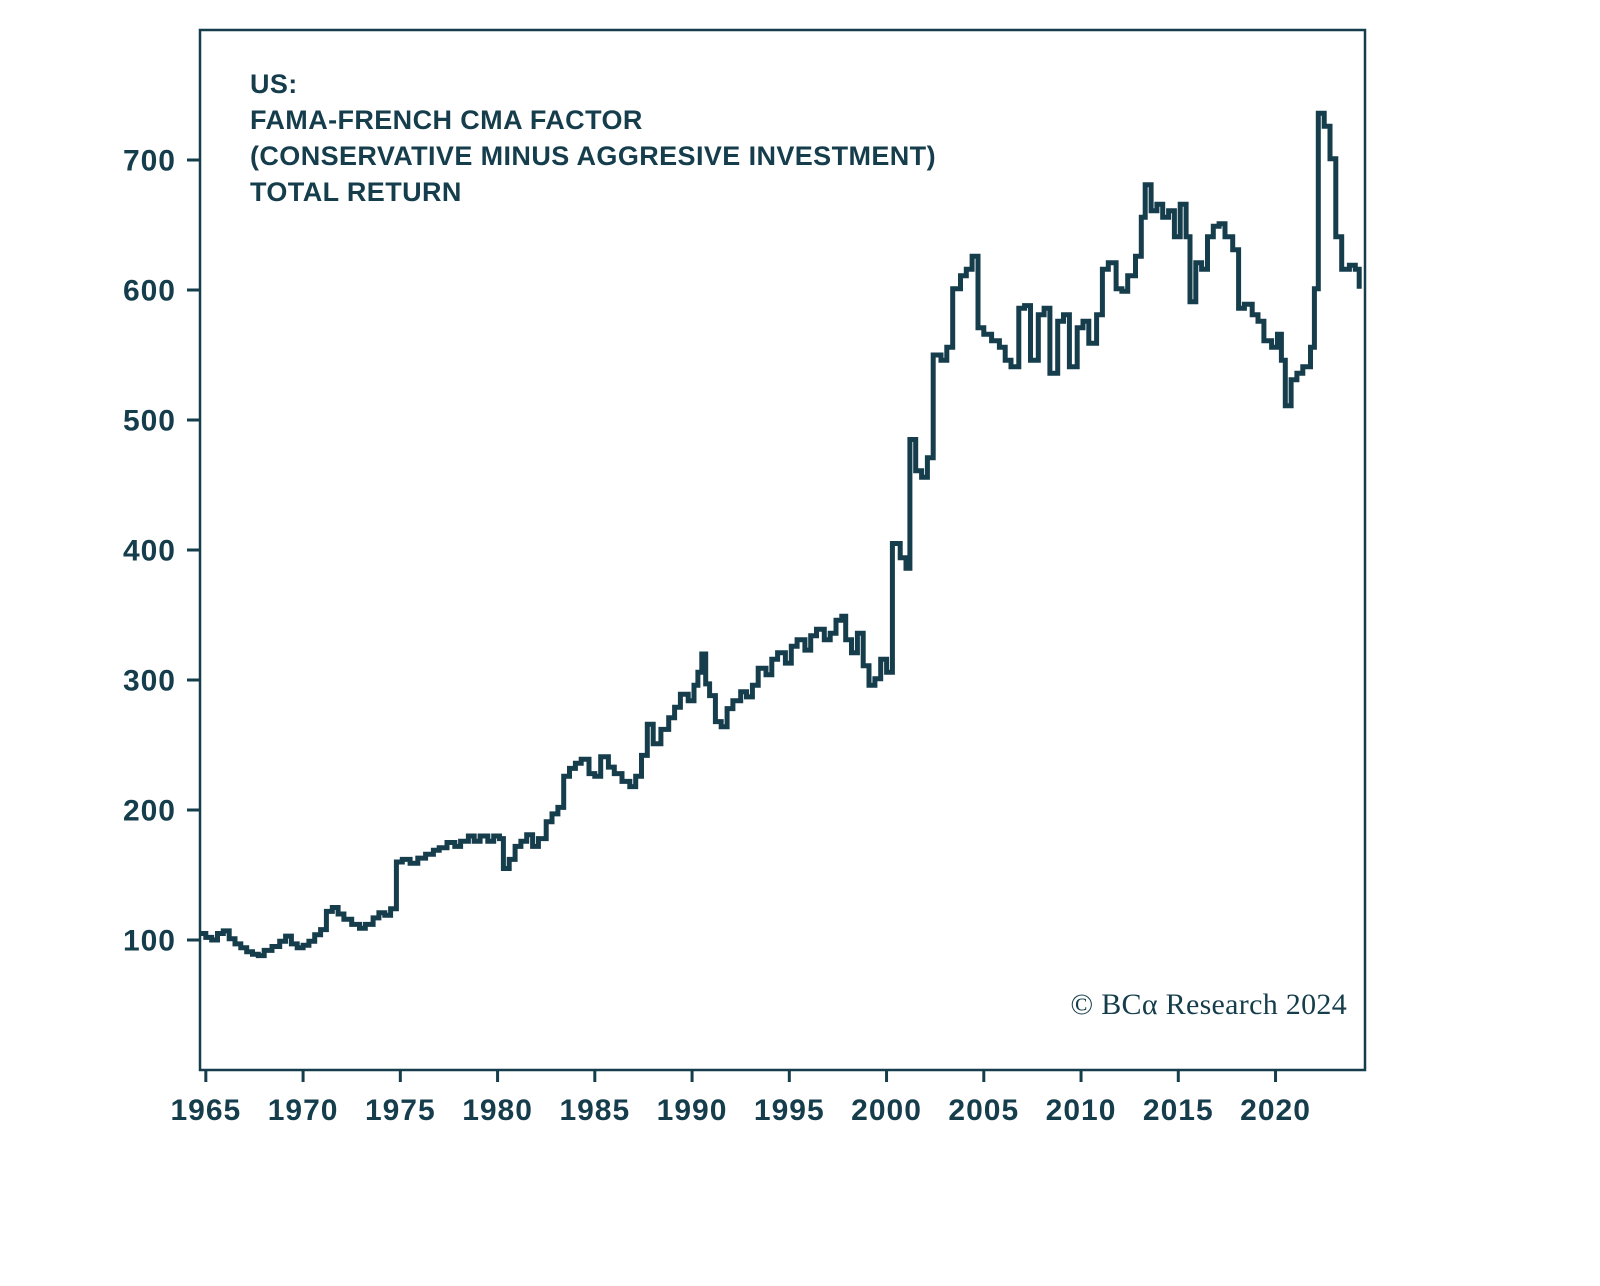 The width and height of the screenshot is (1600, 1286). Describe the element at coordinates (274, 84) in the screenshot. I see `chart-title-line: US:` at that location.